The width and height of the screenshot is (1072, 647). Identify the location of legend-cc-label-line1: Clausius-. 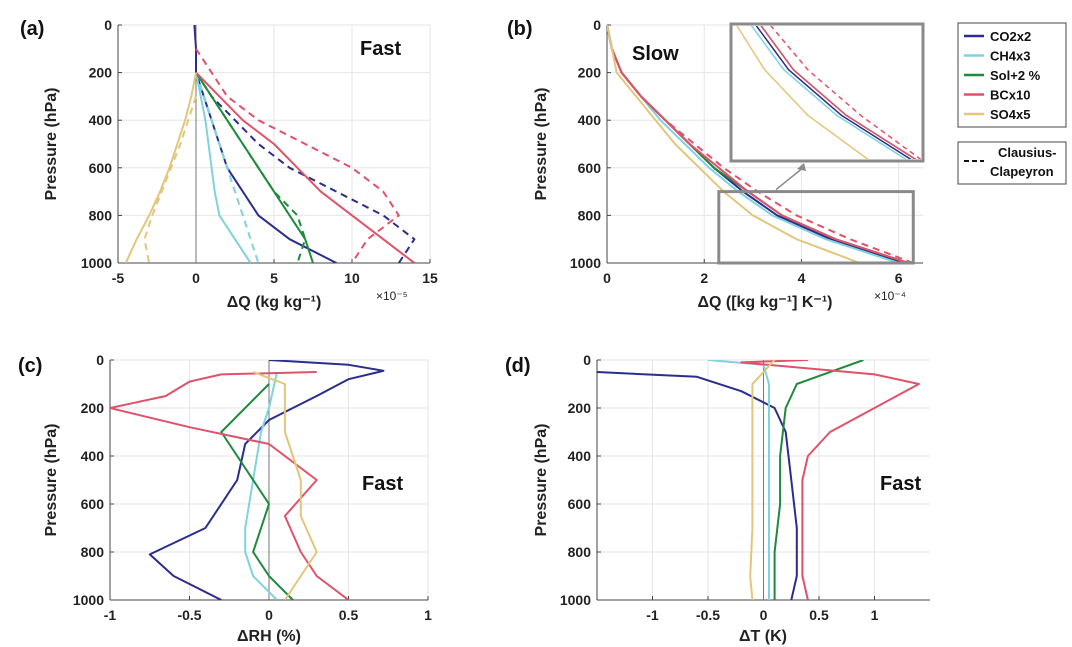
(1027, 152).